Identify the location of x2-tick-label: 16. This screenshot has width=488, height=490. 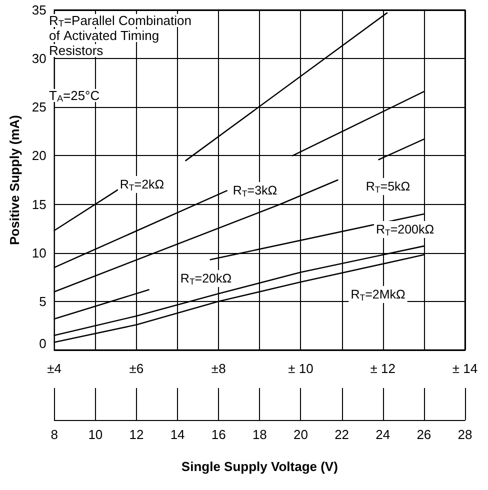
(218, 434).